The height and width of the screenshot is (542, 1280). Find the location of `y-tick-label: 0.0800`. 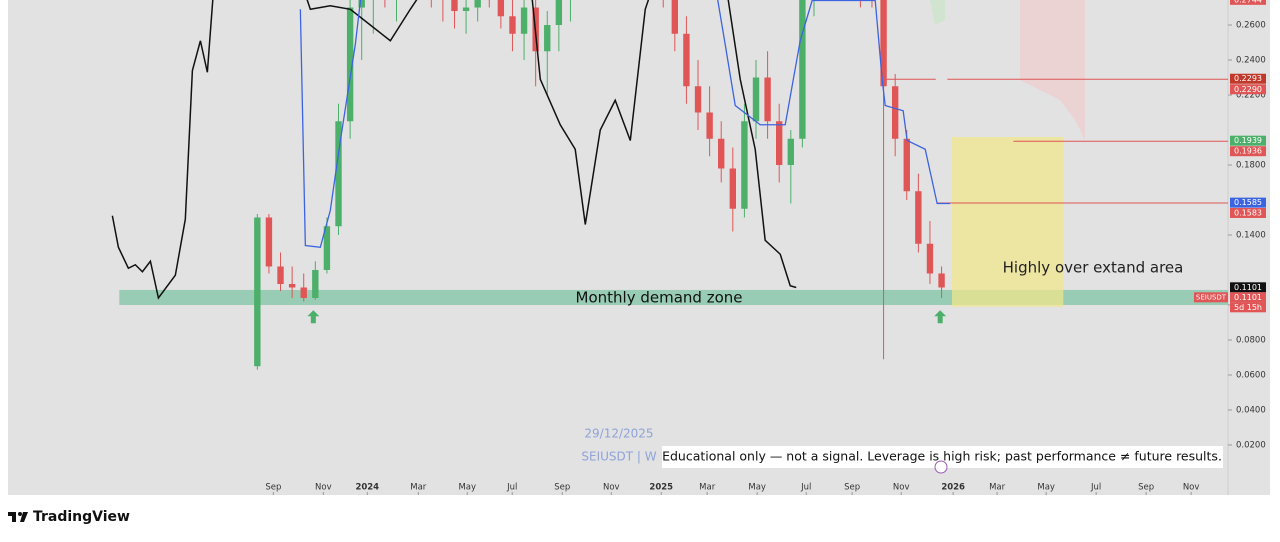

y-tick-label: 0.0800 is located at coordinates (1251, 340).